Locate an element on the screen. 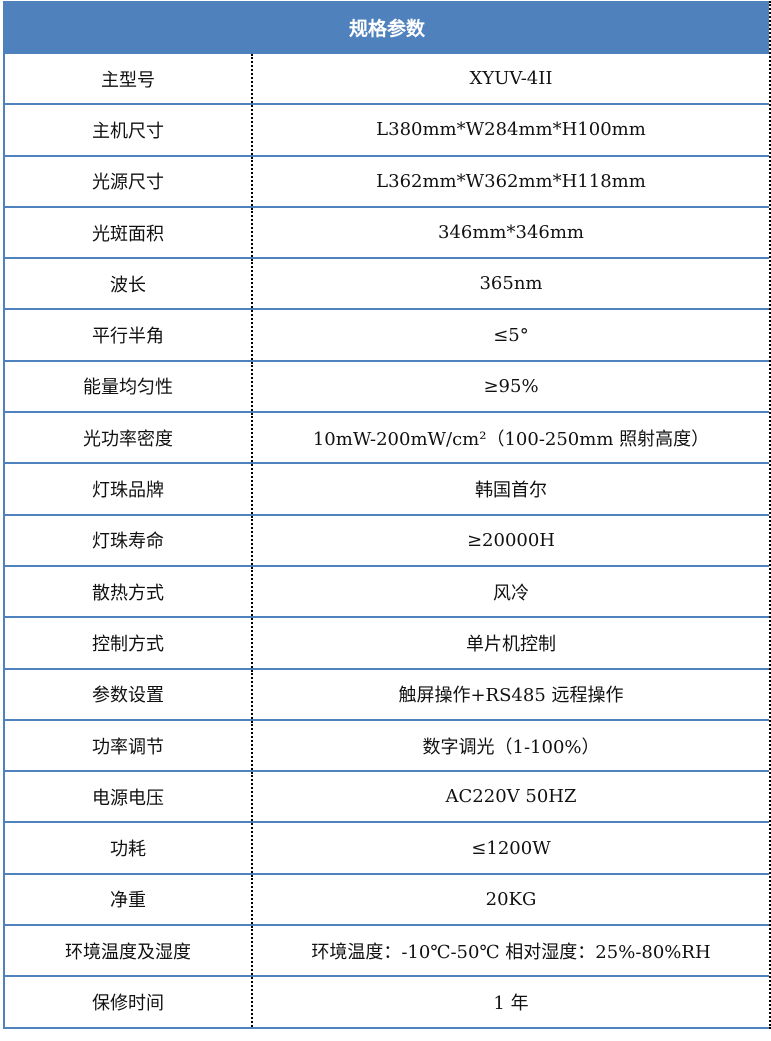 The image size is (771, 1041). spec-label: 参数设置 is located at coordinates (129, 694).